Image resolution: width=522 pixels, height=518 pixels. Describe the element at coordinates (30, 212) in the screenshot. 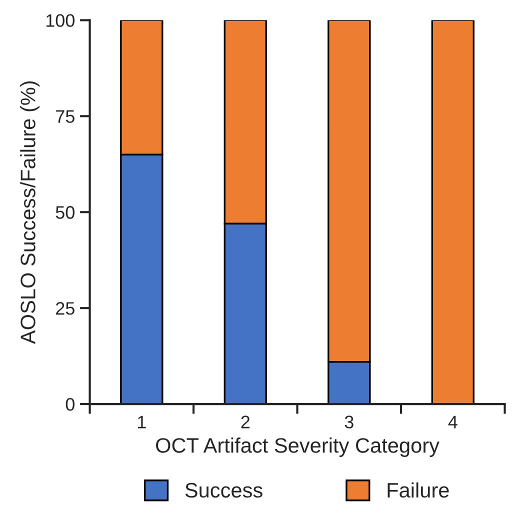

I see `y-axis-title: AOSLO Success/Failure (%)` at that location.